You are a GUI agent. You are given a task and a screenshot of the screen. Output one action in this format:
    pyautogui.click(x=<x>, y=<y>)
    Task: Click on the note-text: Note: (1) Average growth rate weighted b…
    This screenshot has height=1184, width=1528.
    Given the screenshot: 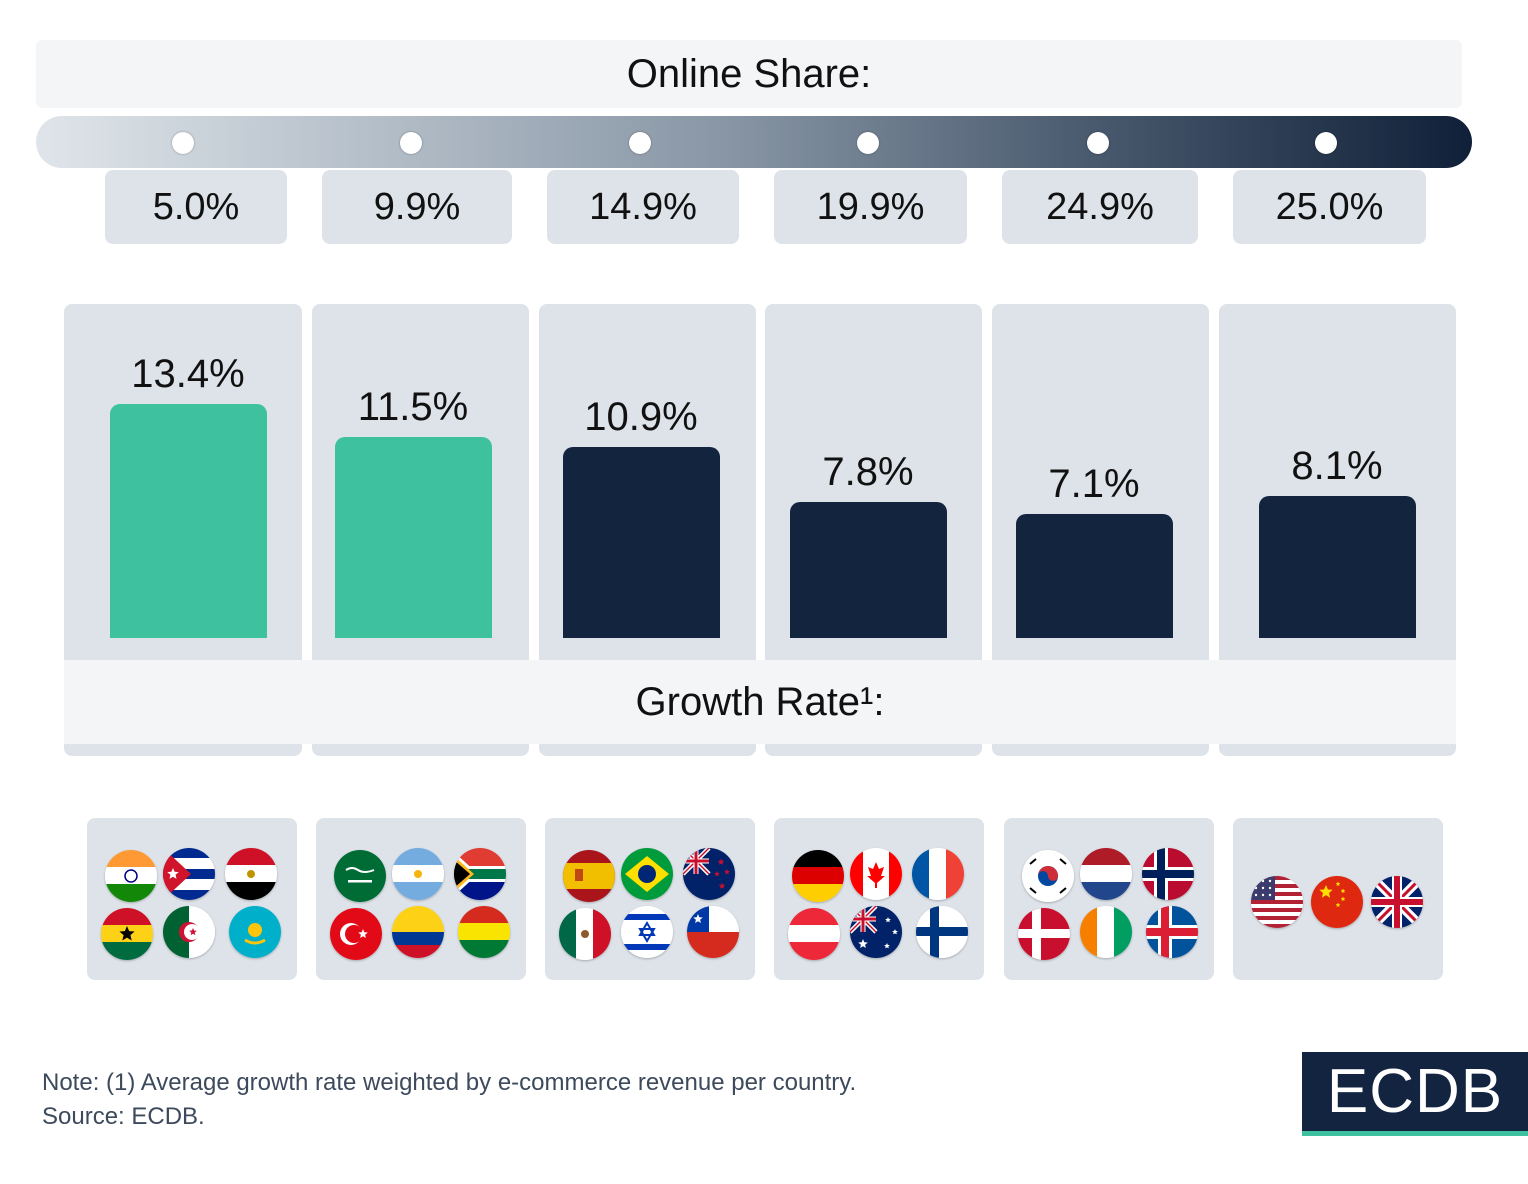 What is the action you would take?
    pyautogui.click(x=449, y=1082)
    